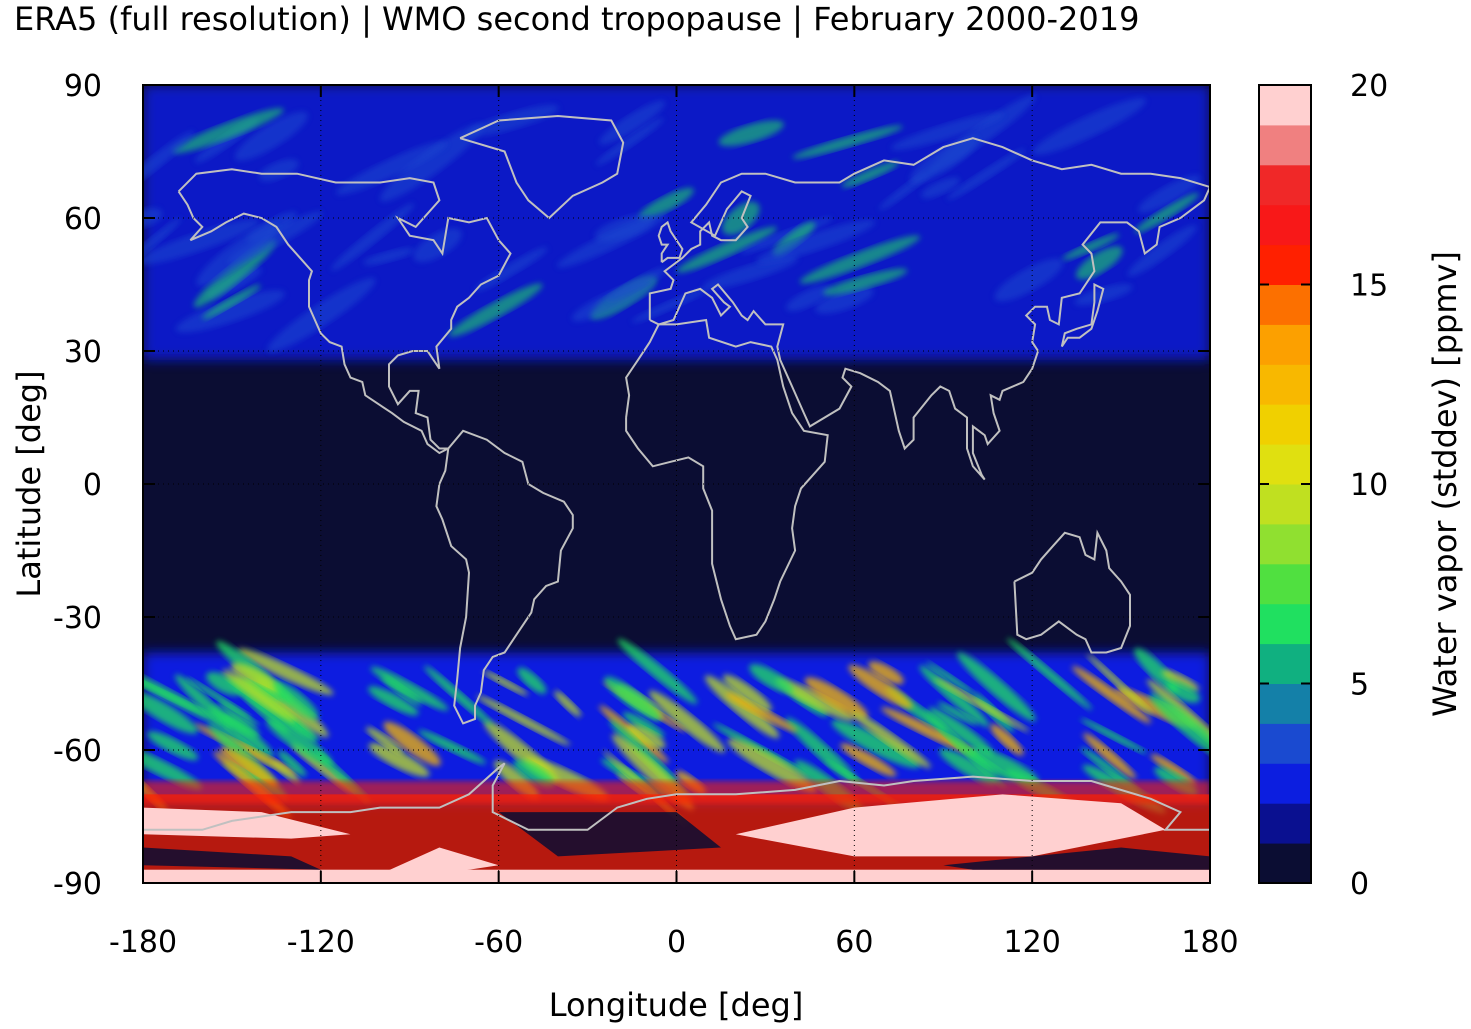 The image size is (1471, 1029). I want to click on y-tick-label: -60, so click(77, 751).